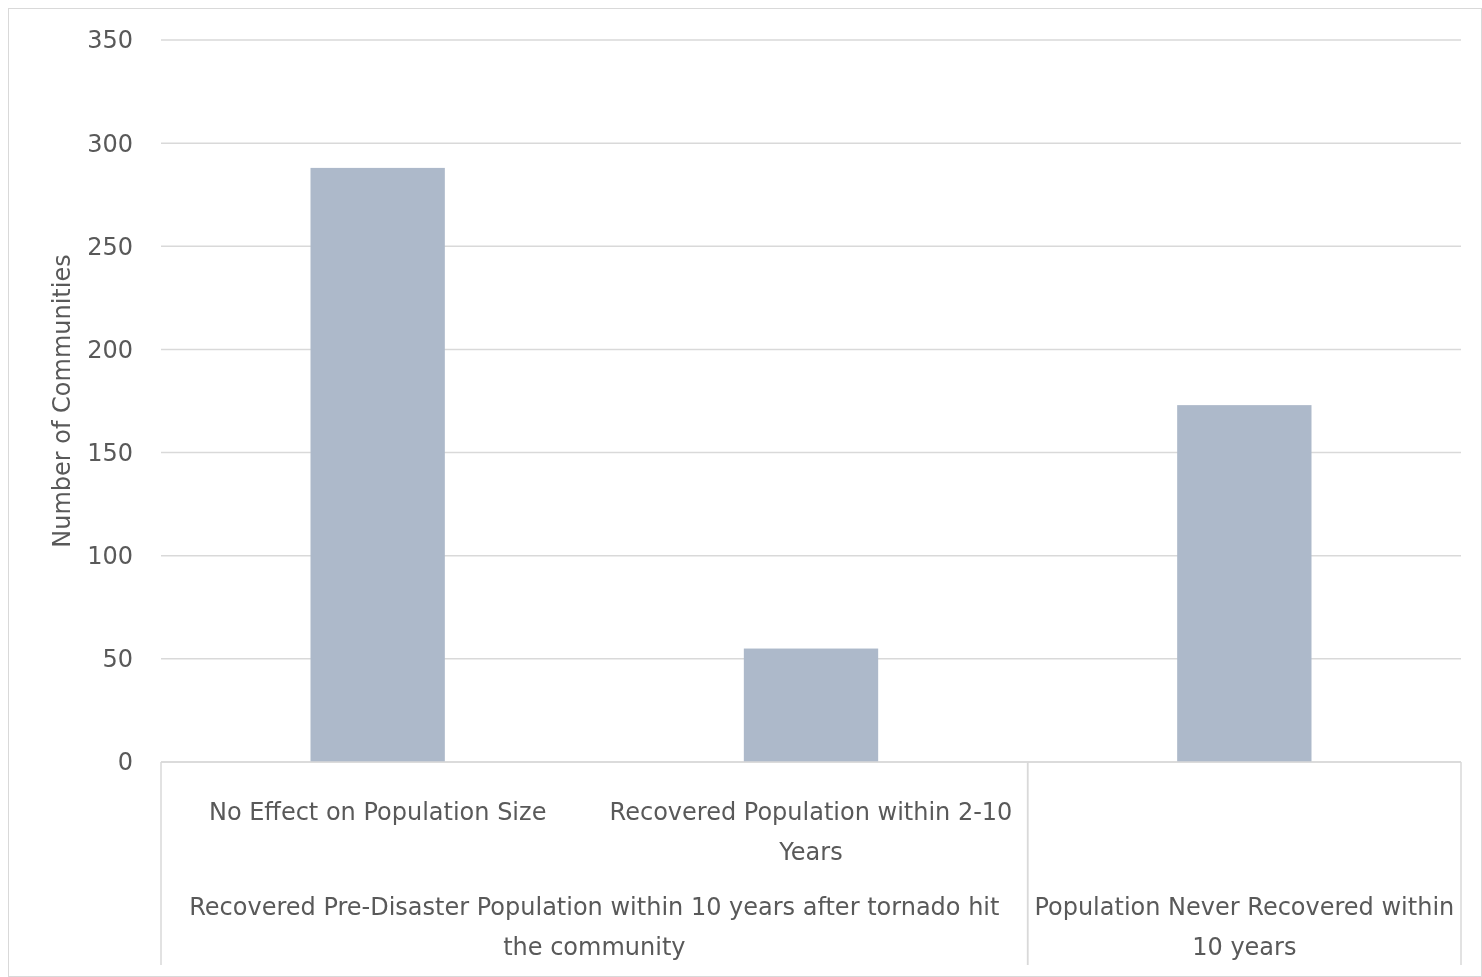 The image size is (1482, 977). I want to click on y-tick-label: 100, so click(110, 556).